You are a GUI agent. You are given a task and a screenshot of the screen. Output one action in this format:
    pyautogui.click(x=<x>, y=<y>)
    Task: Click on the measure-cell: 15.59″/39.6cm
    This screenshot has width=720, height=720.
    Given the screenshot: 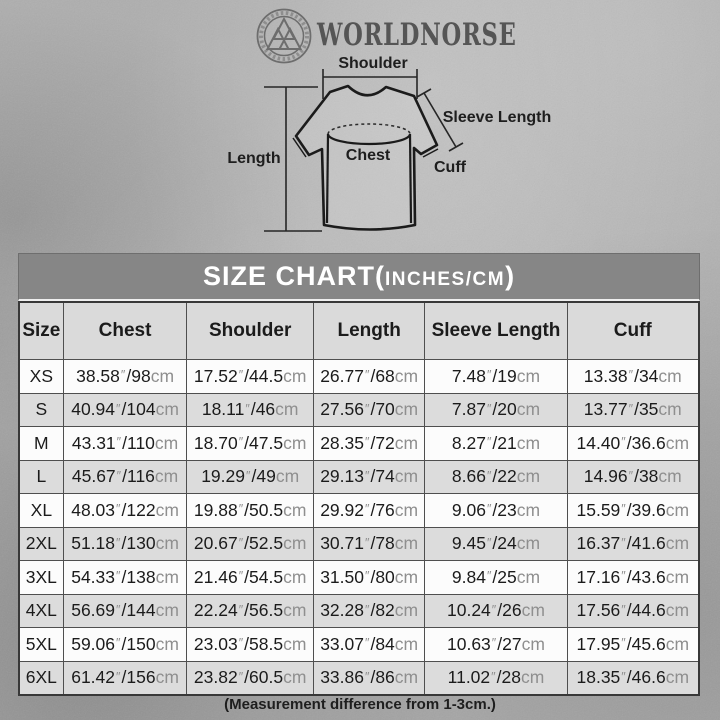 What is the action you would take?
    pyautogui.click(x=633, y=510)
    